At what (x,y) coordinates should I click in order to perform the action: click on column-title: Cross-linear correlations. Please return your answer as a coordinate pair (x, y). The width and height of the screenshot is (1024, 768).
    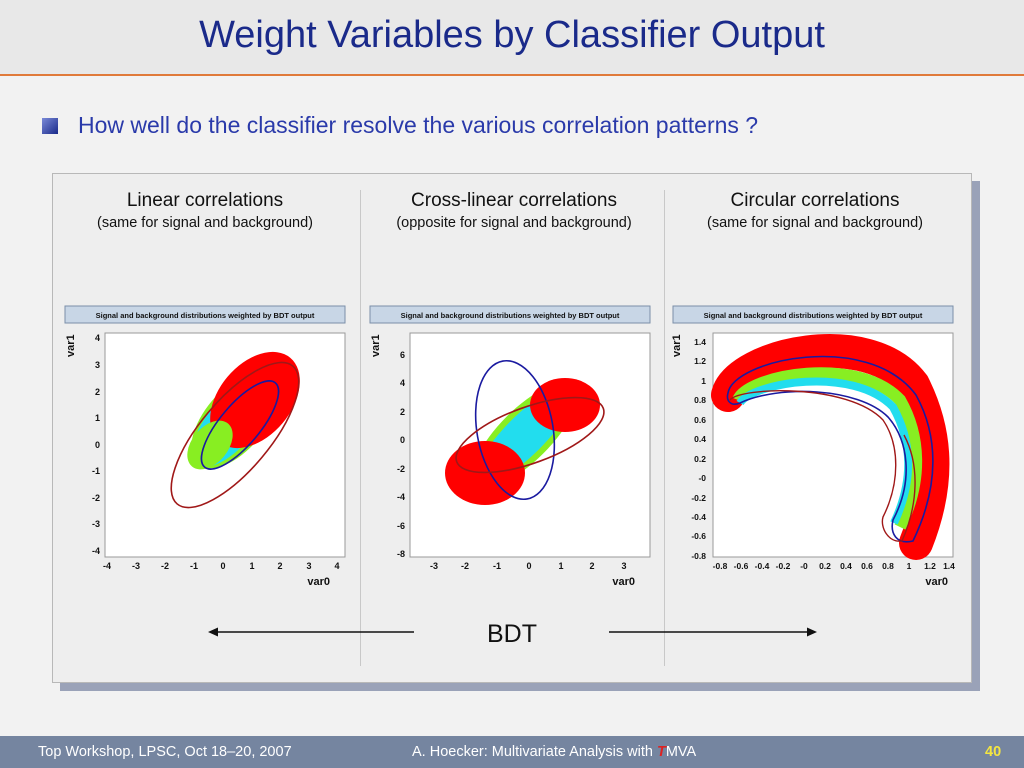
    Looking at the image, I should click on (514, 200).